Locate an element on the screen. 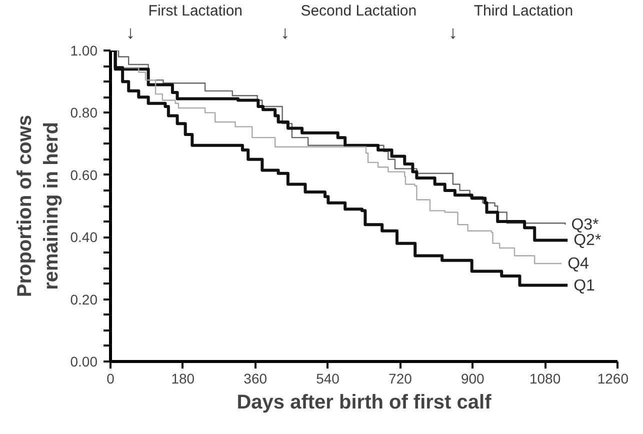 This screenshot has height=434, width=643. y-tick-label: 0.40 is located at coordinates (84, 237).